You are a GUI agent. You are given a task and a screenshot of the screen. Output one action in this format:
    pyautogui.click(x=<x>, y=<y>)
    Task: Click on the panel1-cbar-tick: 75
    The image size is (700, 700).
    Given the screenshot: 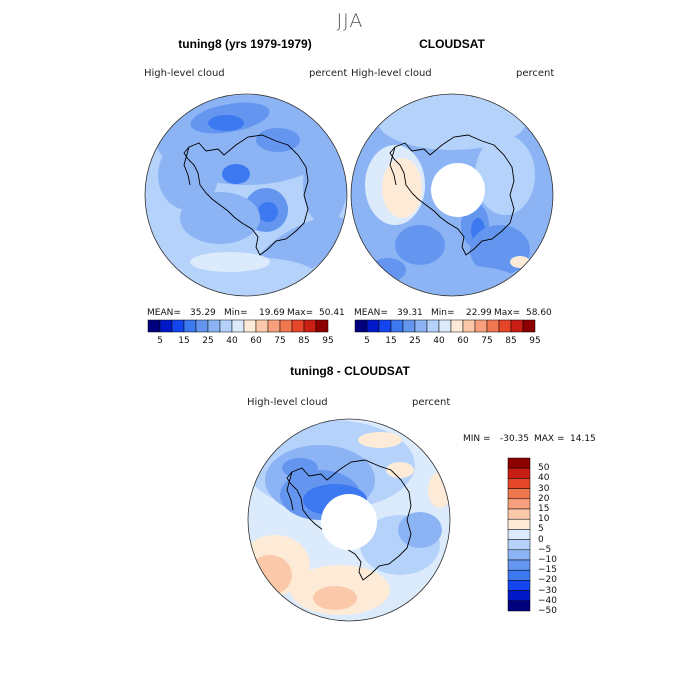 What is the action you would take?
    pyautogui.click(x=280, y=341)
    